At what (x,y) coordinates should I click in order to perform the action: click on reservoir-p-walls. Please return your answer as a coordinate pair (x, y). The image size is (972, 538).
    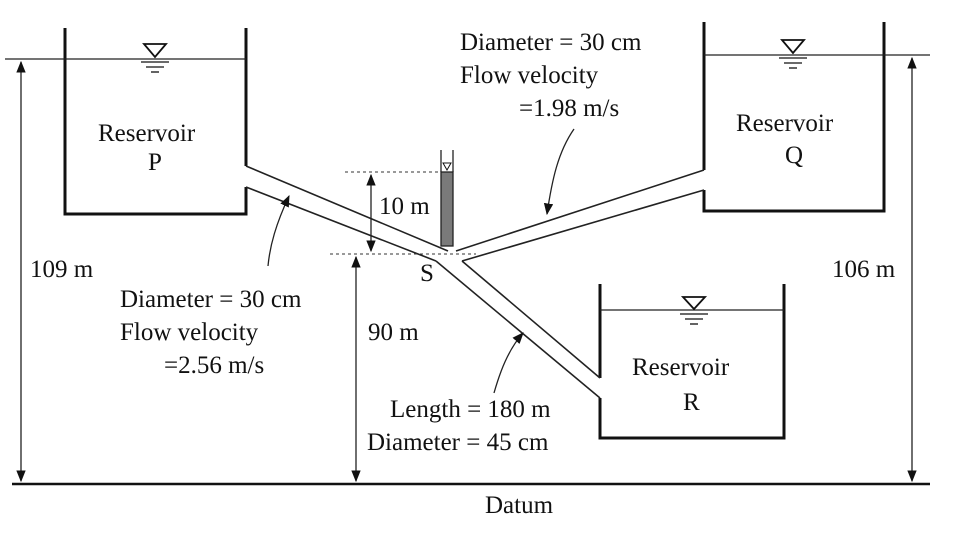
    Looking at the image, I should click on (155, 122).